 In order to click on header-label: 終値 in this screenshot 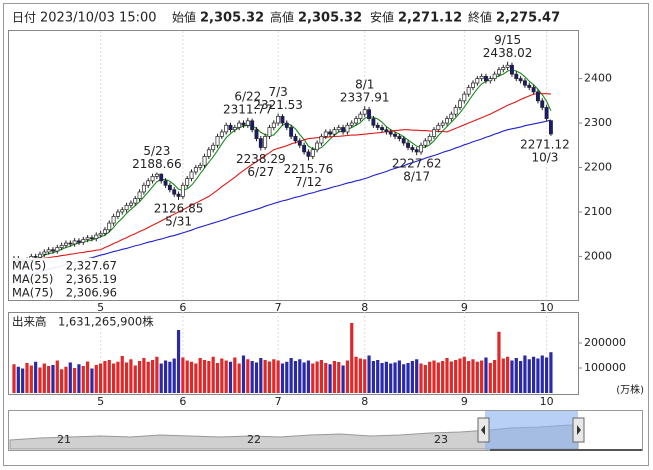, I will do `click(480, 17)`.